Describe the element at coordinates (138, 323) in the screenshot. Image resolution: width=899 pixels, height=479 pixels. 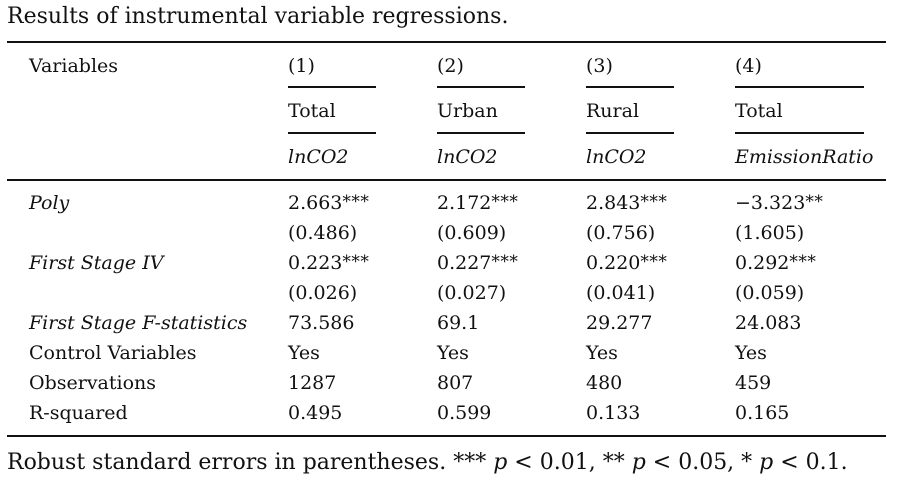
I see `row-label-f-stat: First Stage F-statistics` at that location.